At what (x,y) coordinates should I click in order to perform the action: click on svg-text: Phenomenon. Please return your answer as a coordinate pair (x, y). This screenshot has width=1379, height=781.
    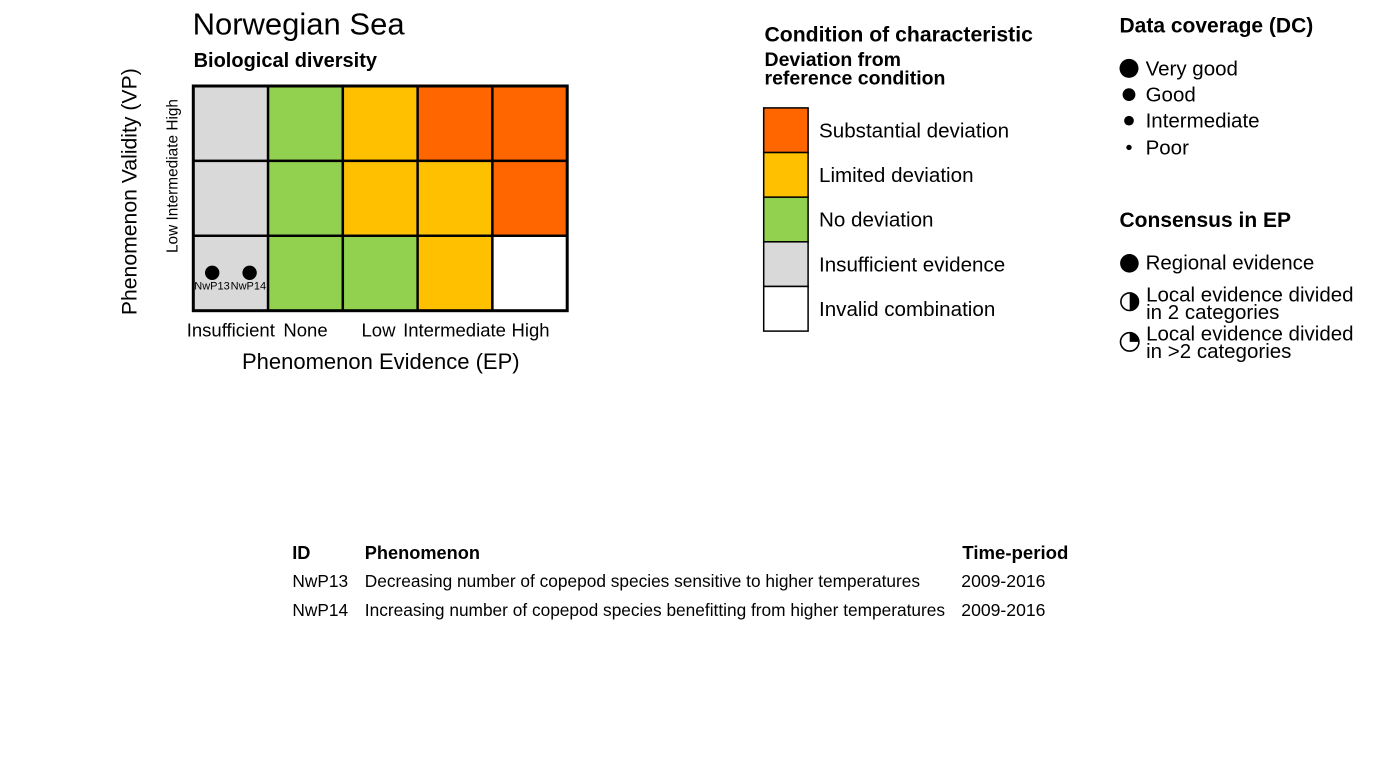
    Looking at the image, I should click on (422, 553).